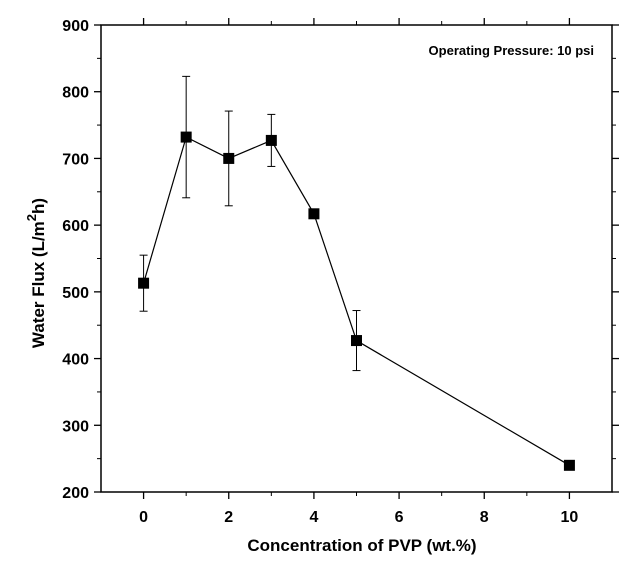  I want to click on y-axis-title-end: h), so click(38, 206).